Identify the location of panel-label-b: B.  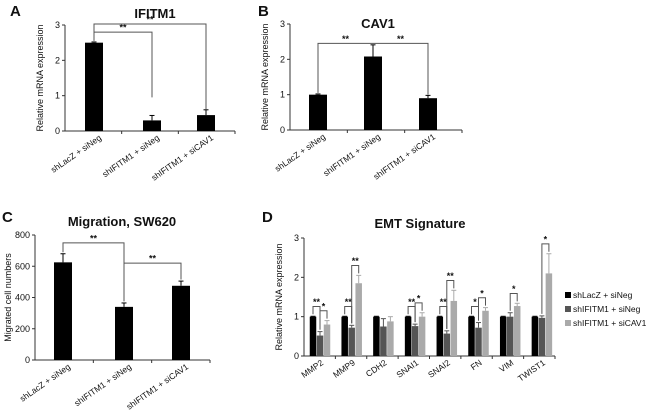
(263, 11).